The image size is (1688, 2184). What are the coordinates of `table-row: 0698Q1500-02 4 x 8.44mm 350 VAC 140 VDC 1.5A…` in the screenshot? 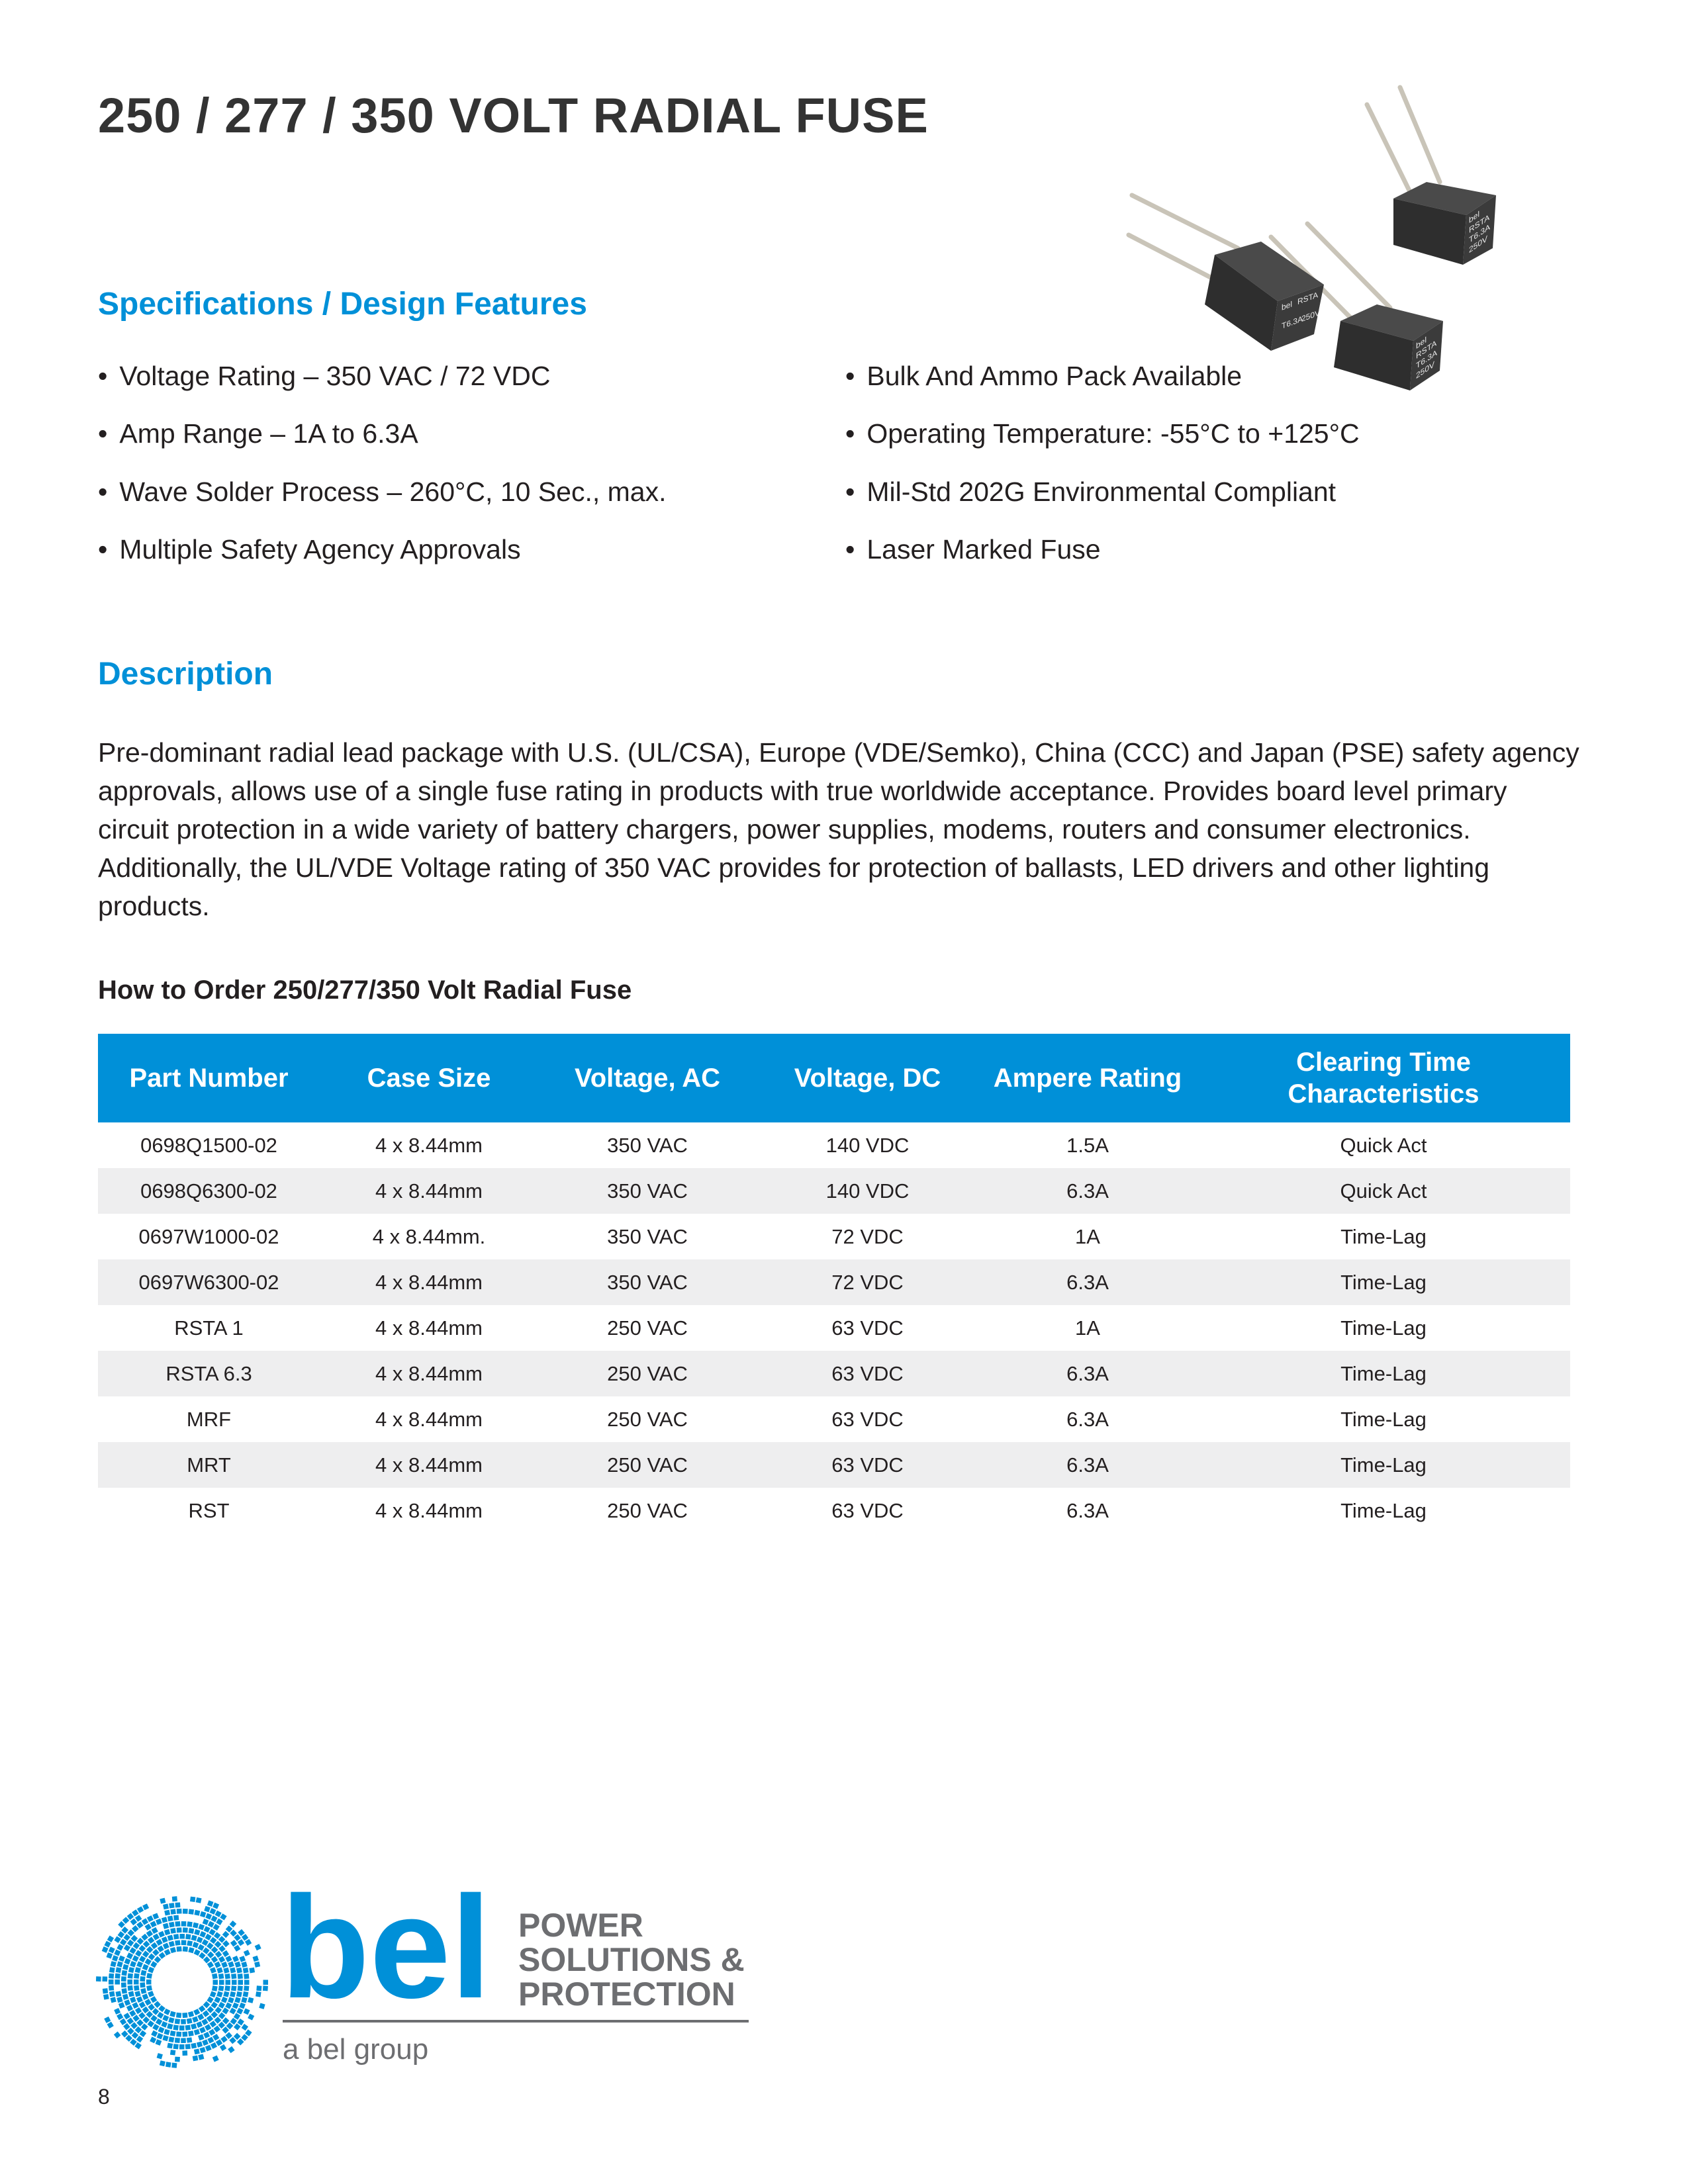 It's located at (834, 1145).